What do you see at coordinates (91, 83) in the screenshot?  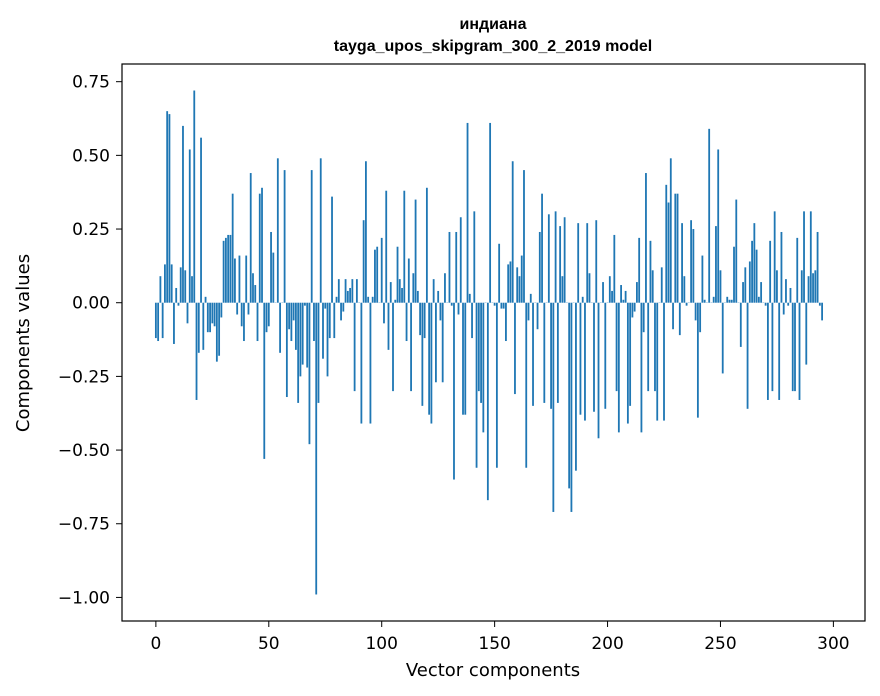 I see `y-tick-label: 0.75` at bounding box center [91, 83].